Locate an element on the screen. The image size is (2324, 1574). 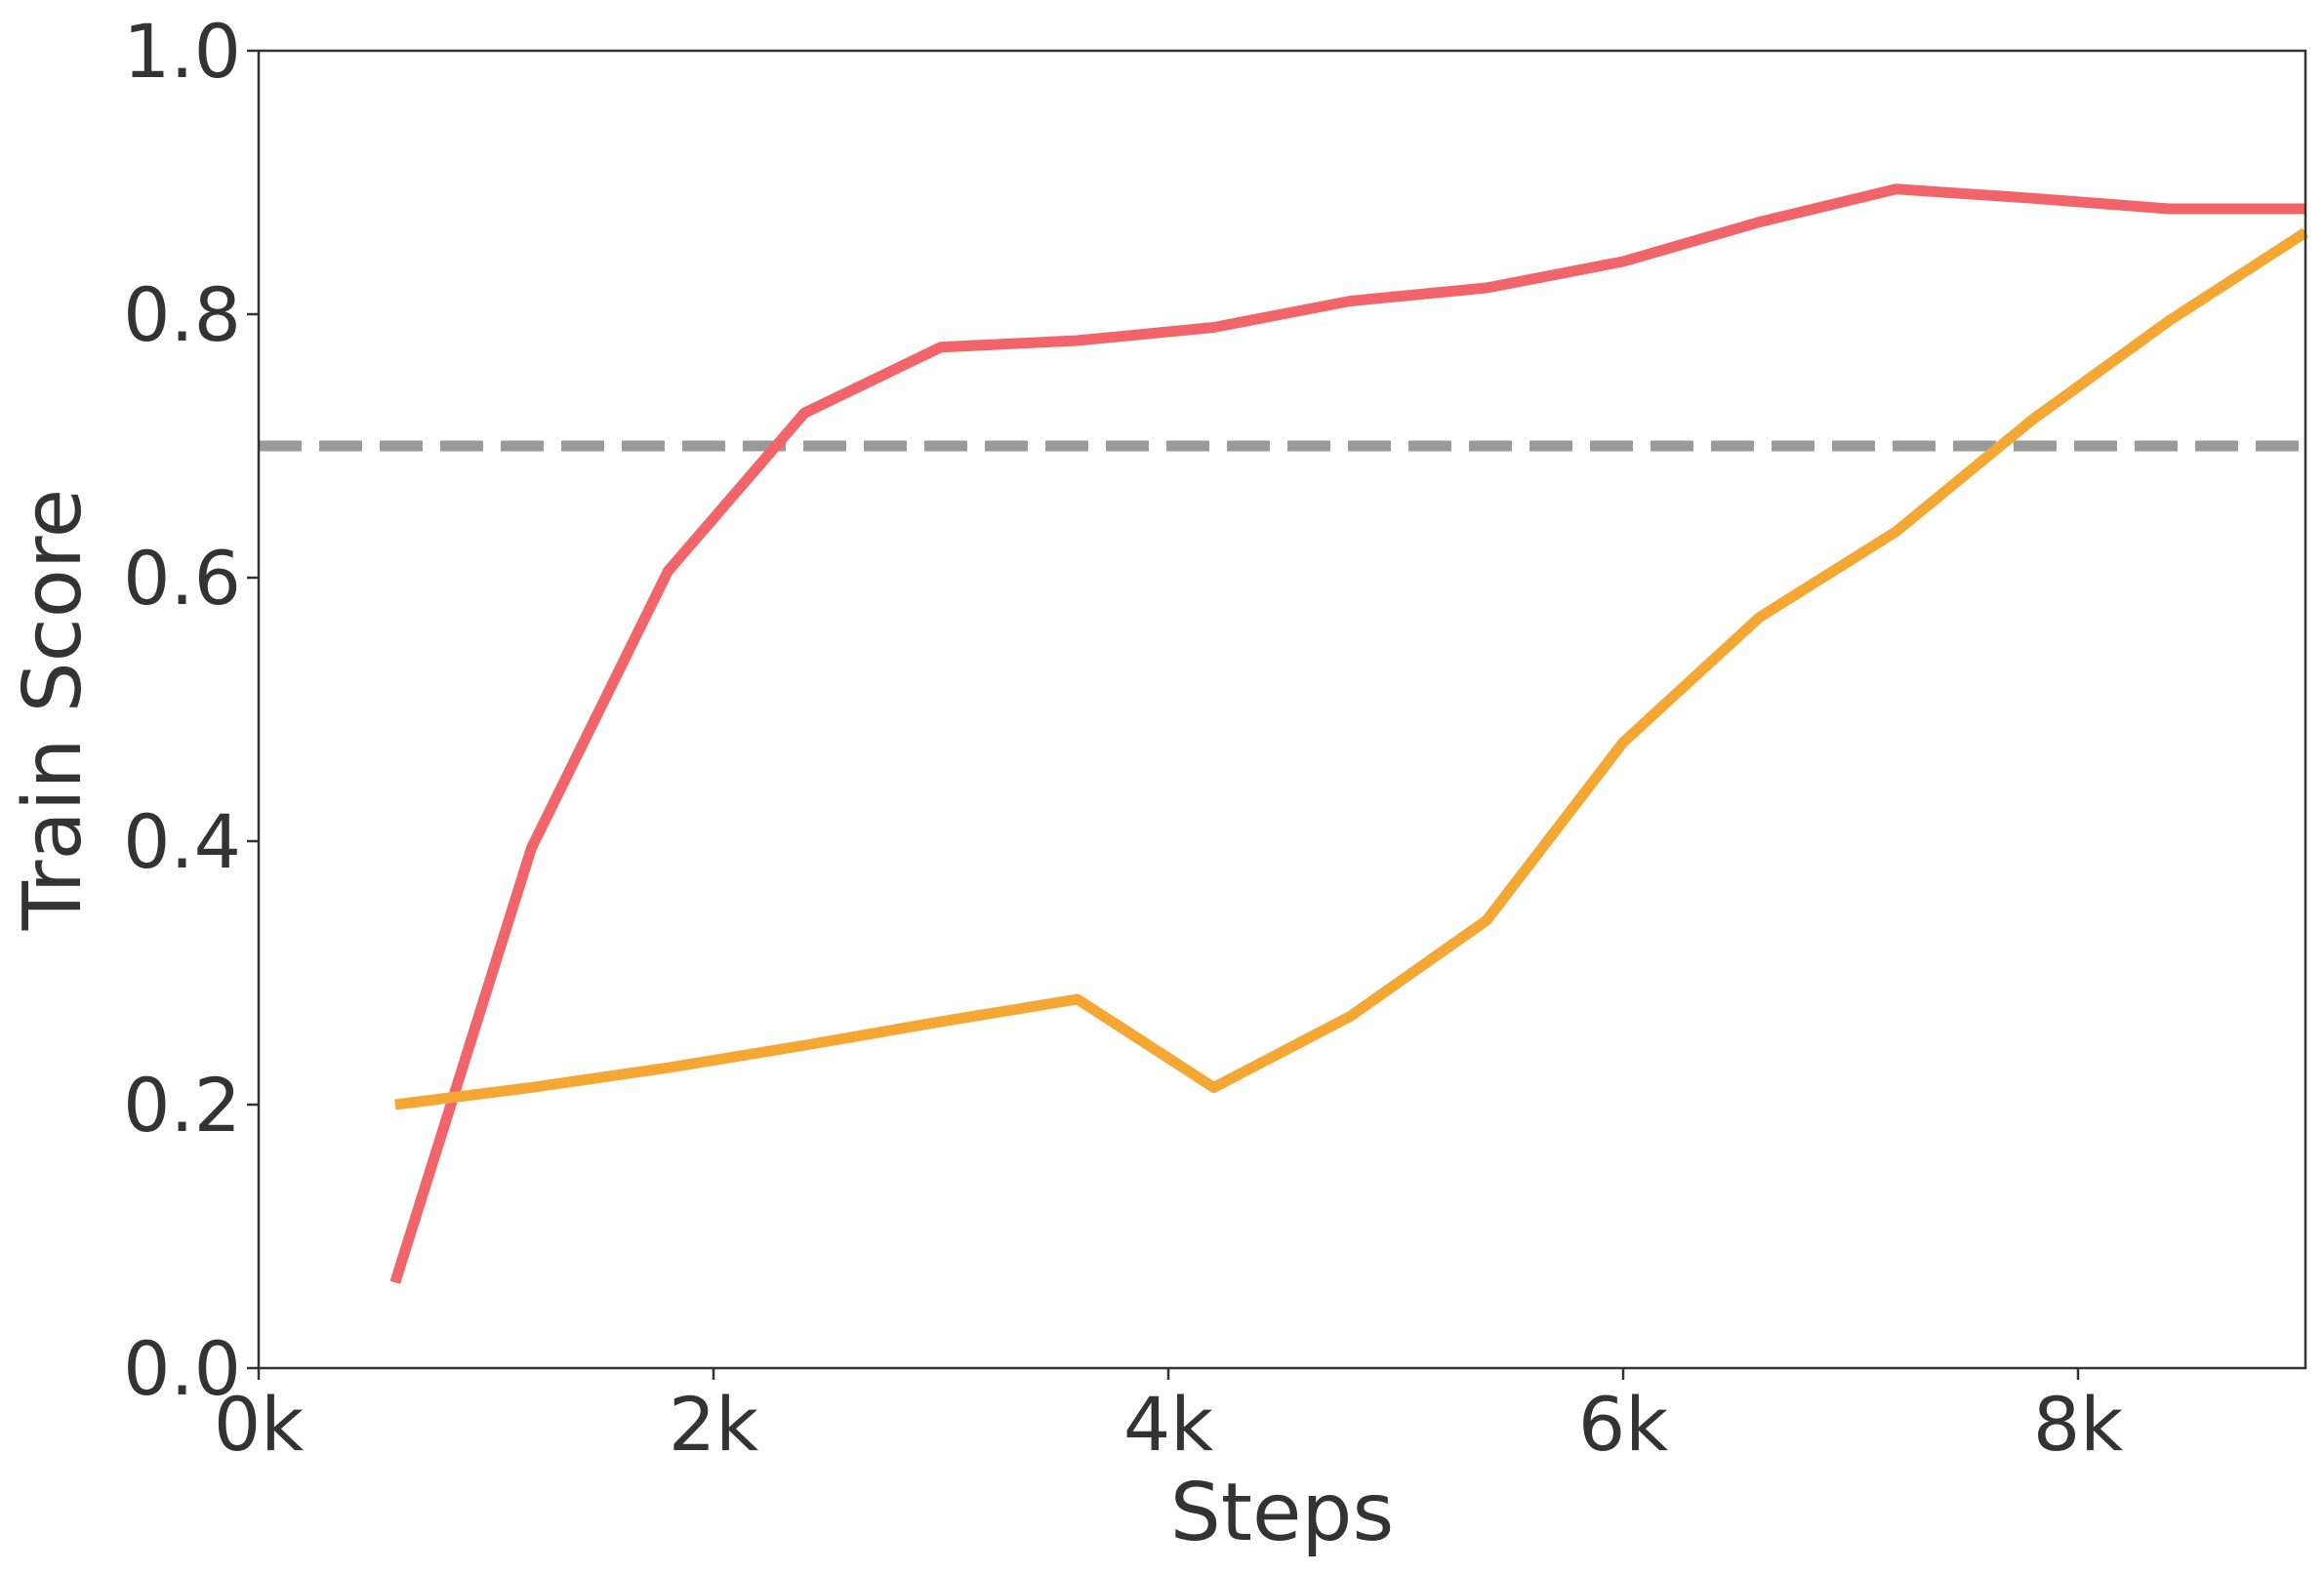
x-tick-label: 6k is located at coordinates (1623, 1424).